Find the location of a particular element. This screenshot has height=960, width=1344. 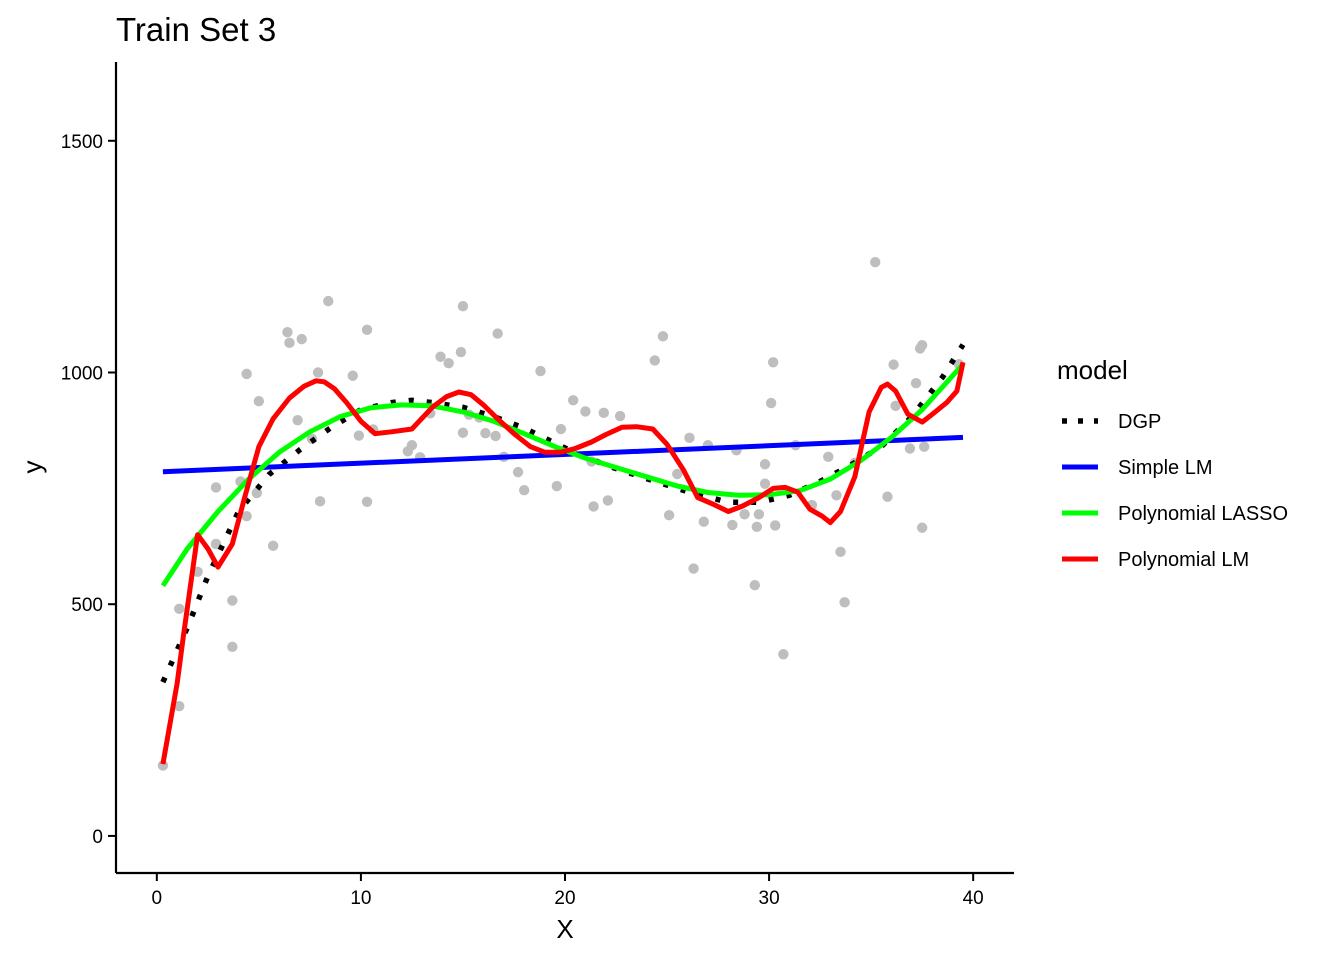

x-ticks: 0 10 20 30 40 is located at coordinates (568, 891).